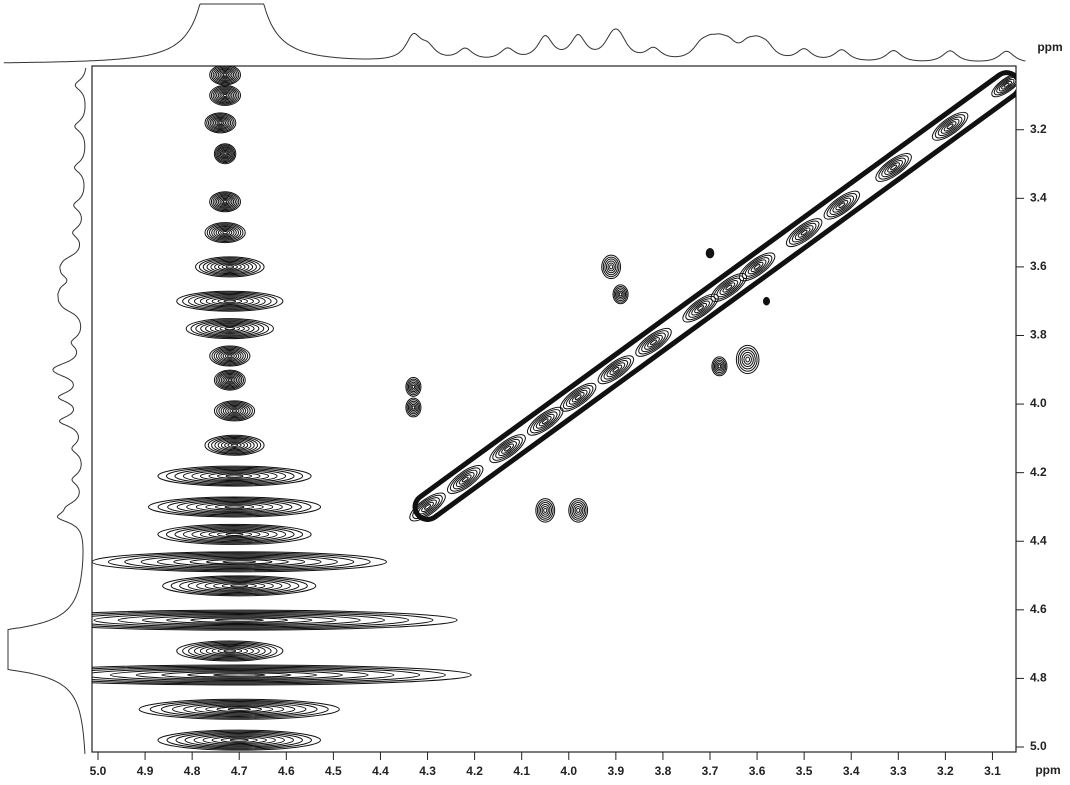 This screenshot has height=785, width=1070. What do you see at coordinates (568, 771) in the screenshot?
I see `x-tick-label: 4.0` at bounding box center [568, 771].